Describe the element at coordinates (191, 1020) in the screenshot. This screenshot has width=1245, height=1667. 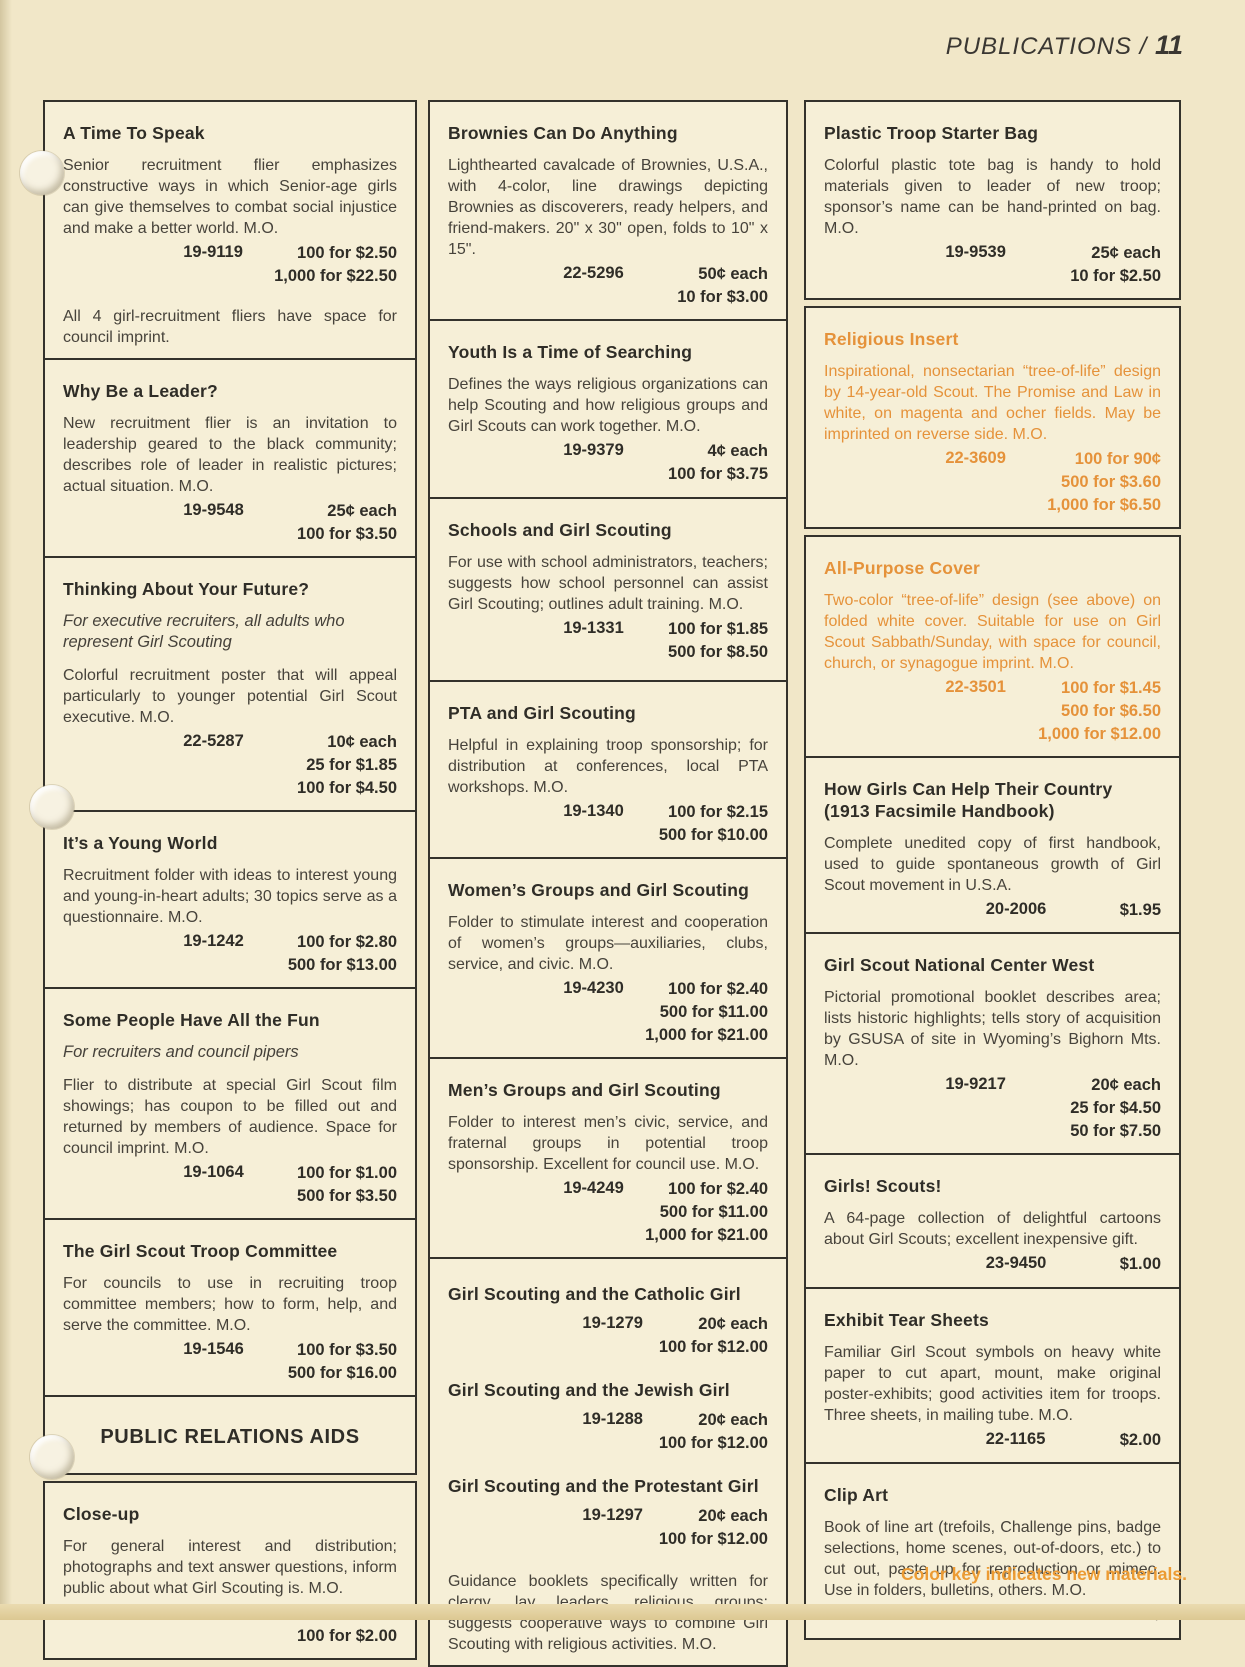
I see `entry-title: Some People Have All the Fun` at that location.